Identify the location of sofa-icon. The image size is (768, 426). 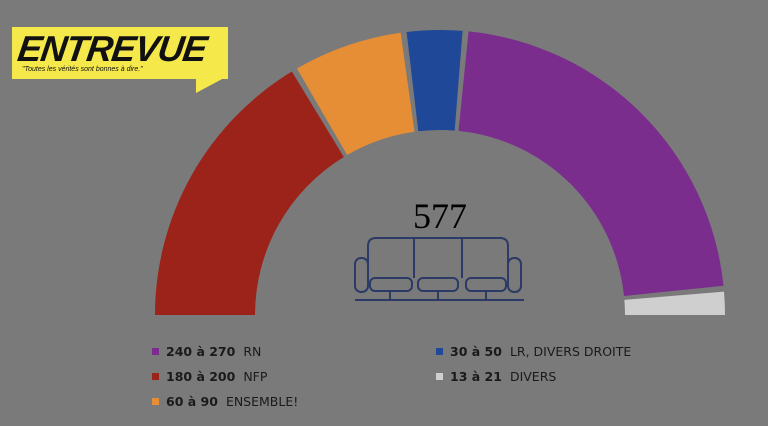
(439, 269).